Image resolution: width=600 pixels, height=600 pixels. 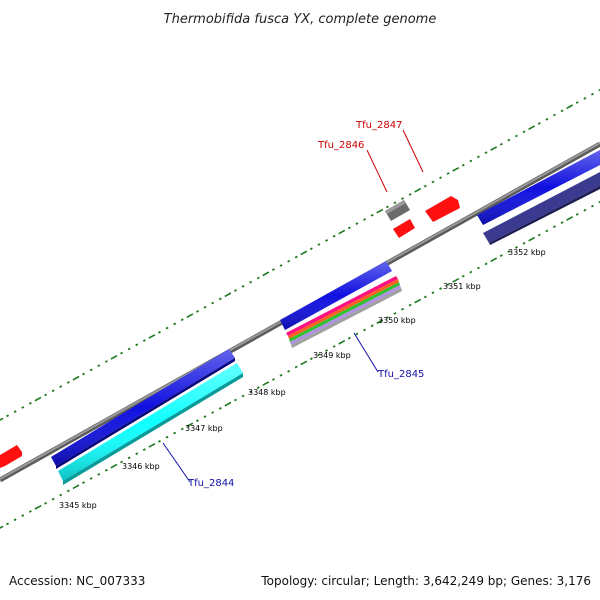 What do you see at coordinates (404, 228) in the screenshot?
I see `gene-red-small` at bounding box center [404, 228].